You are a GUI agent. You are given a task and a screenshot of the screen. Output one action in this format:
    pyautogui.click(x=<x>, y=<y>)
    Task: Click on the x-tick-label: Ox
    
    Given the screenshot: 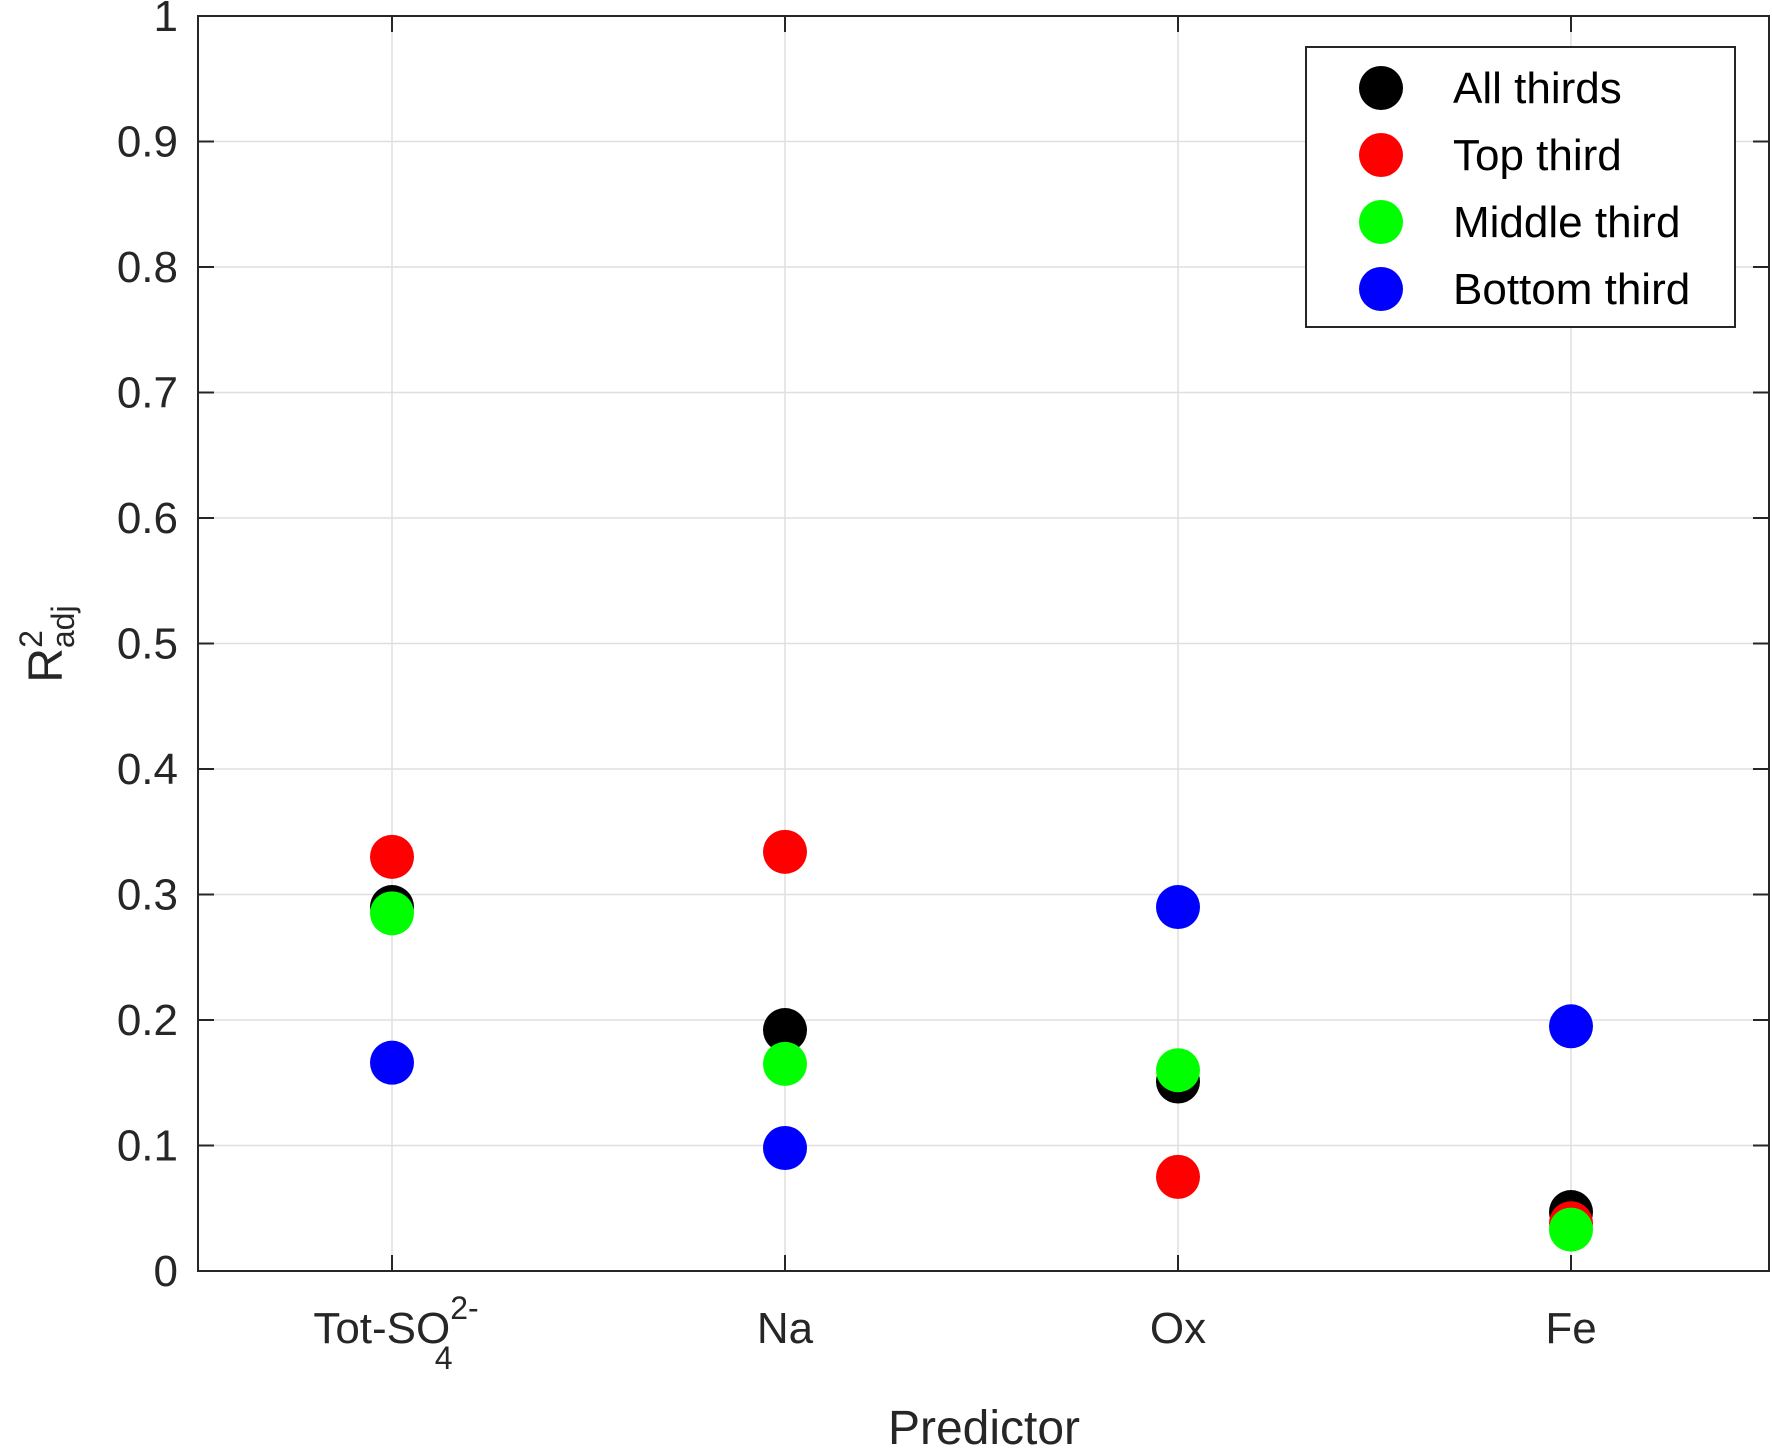 What is the action you would take?
    pyautogui.click(x=1178, y=1328)
    